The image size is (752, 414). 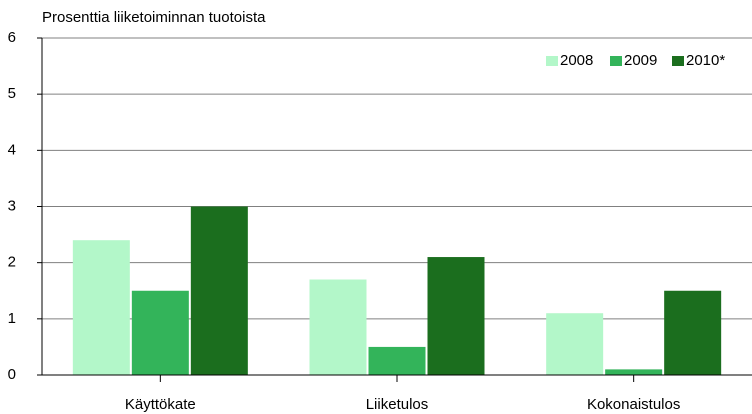 What do you see at coordinates (576, 60) in the screenshot?
I see `legend-label: 2008` at bounding box center [576, 60].